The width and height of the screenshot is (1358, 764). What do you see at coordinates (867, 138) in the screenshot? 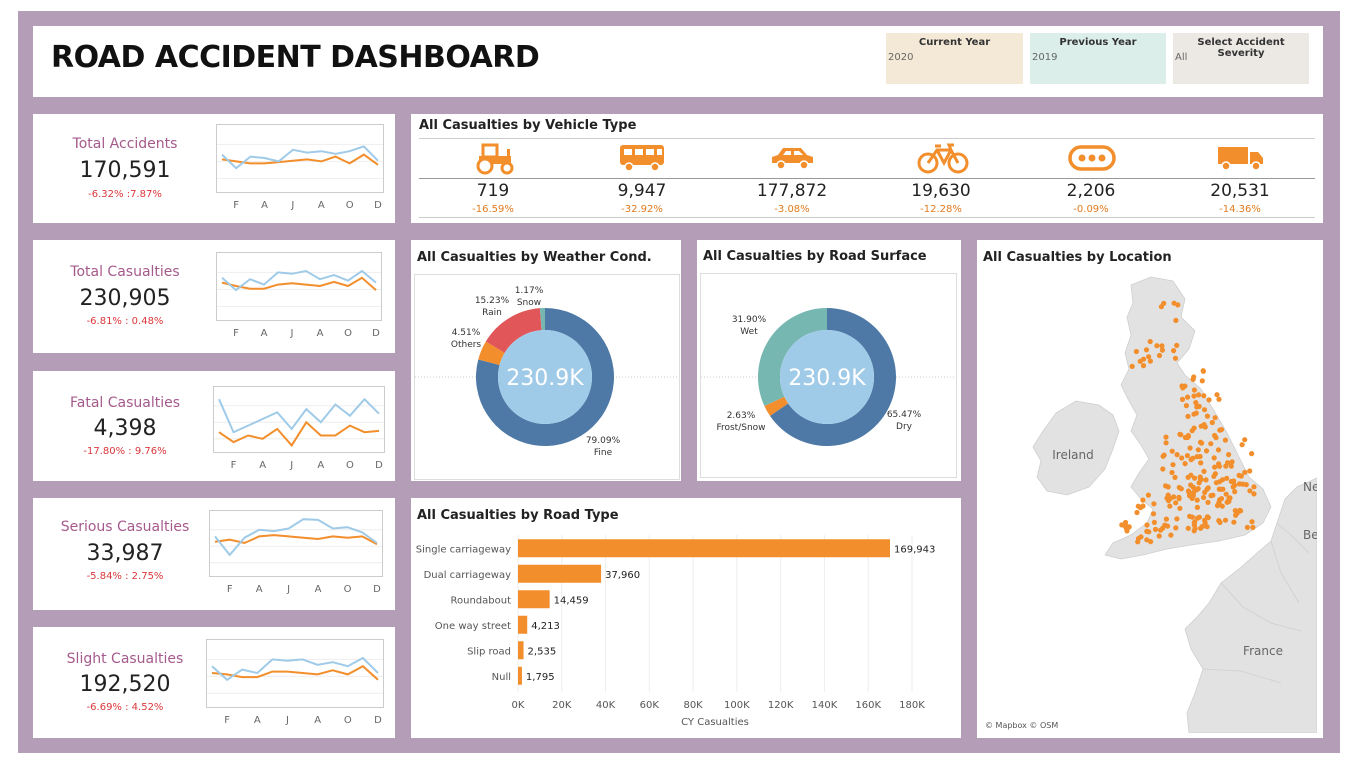
I see `divider` at bounding box center [867, 138].